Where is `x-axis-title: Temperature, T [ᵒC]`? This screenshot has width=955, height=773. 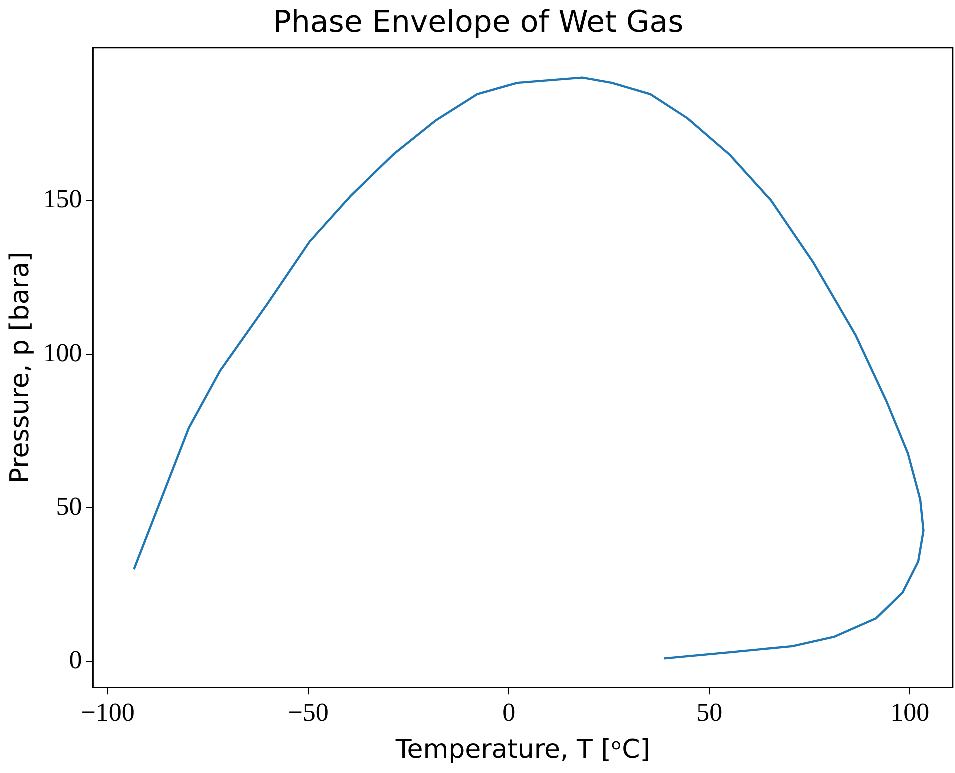 x-axis-title: Temperature, T [ᵒC] is located at coordinates (522, 750).